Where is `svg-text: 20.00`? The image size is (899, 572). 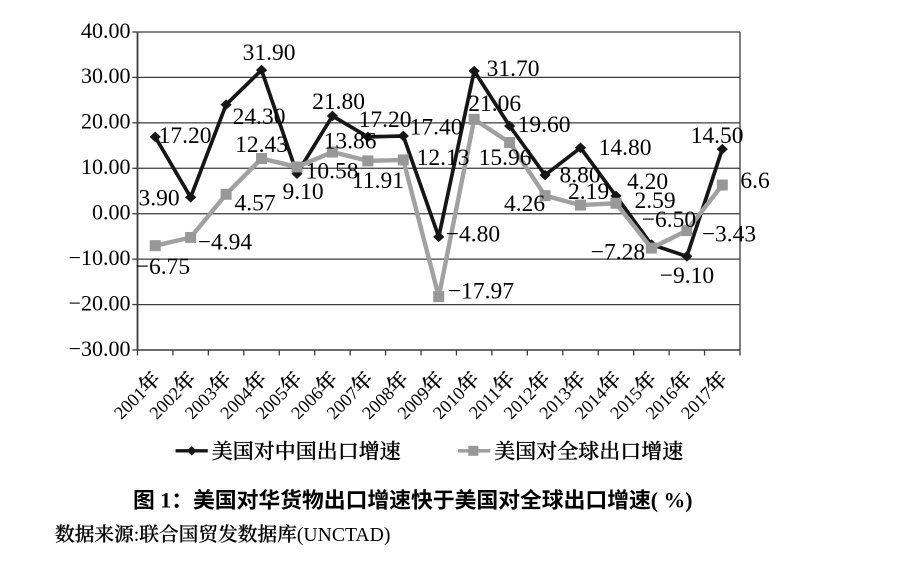 svg-text: 20.00 is located at coordinates (106, 121).